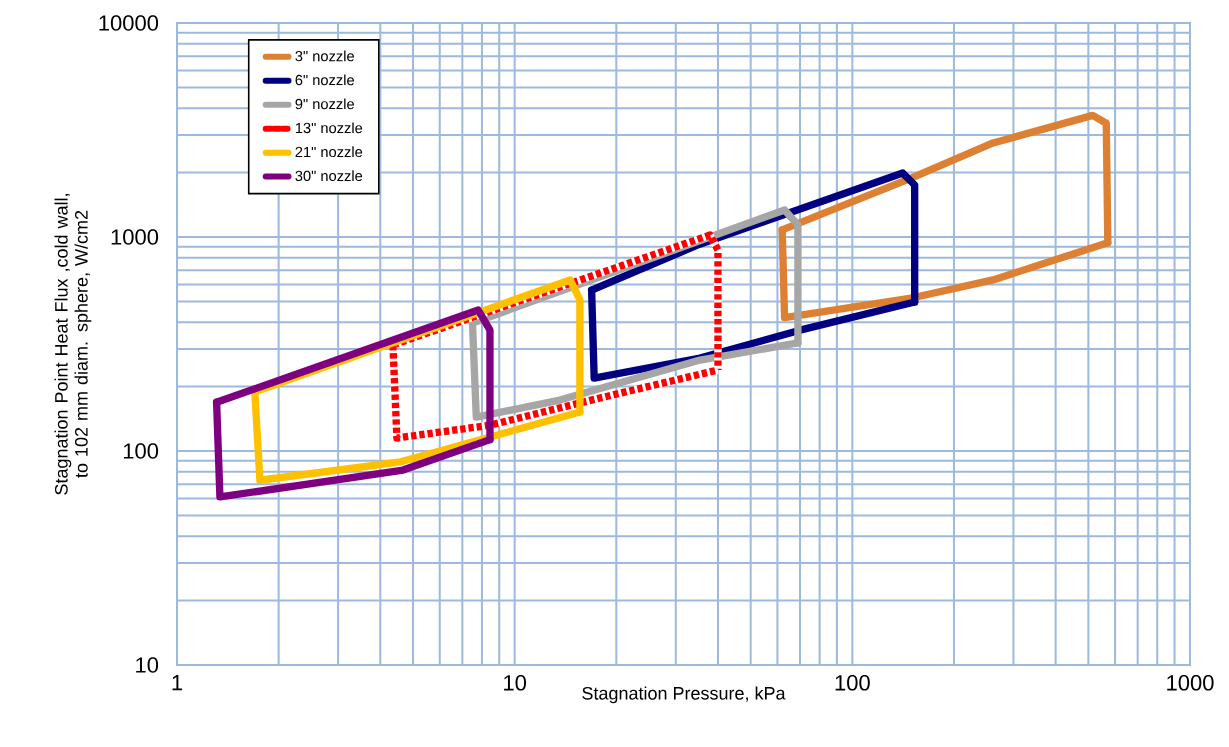  Describe the element at coordinates (329, 128) in the screenshot. I see `legend-label: 13" nozzle` at that location.